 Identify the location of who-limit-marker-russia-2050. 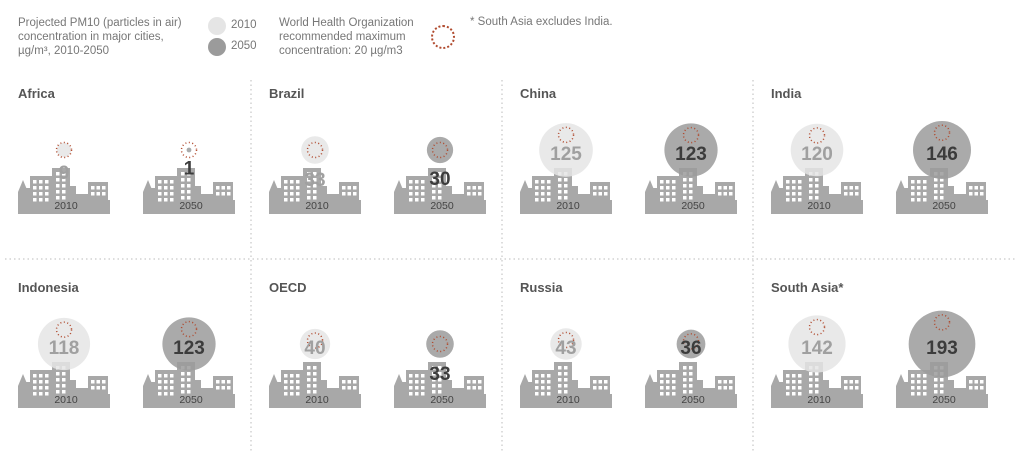
(691, 341).